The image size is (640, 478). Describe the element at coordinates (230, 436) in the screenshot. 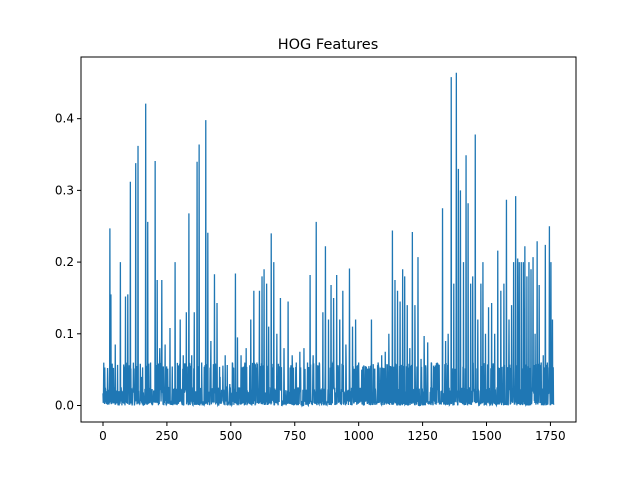

I see `x-tick-label: 500` at that location.